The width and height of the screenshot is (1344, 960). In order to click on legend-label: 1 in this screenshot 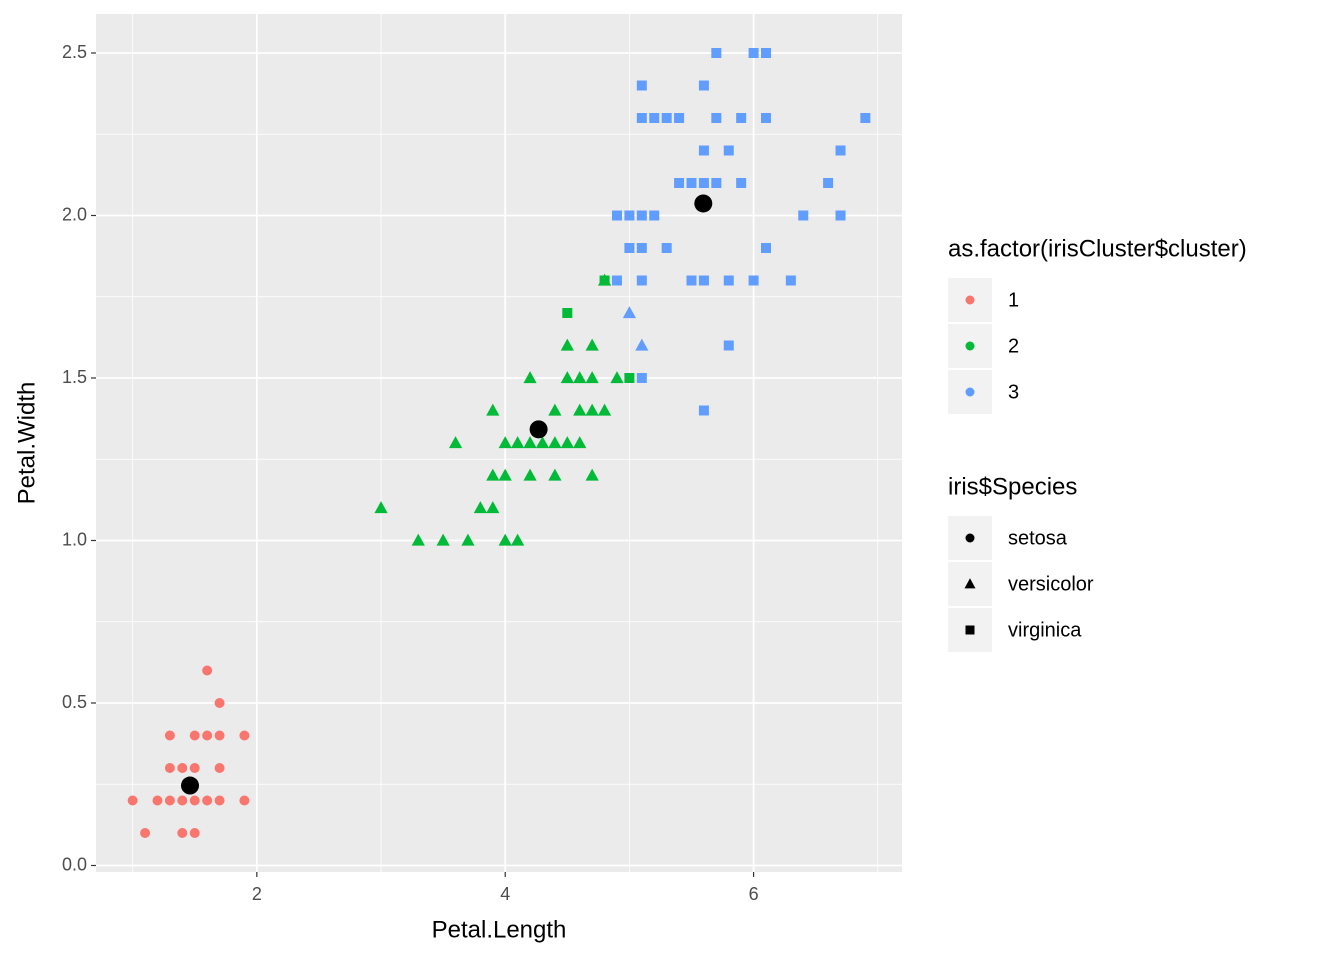, I will do `click(1013, 300)`.